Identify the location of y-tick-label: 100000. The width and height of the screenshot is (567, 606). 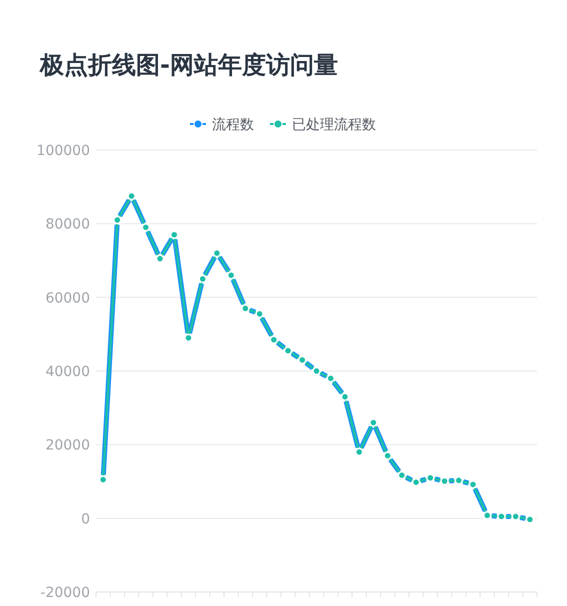
(63, 151).